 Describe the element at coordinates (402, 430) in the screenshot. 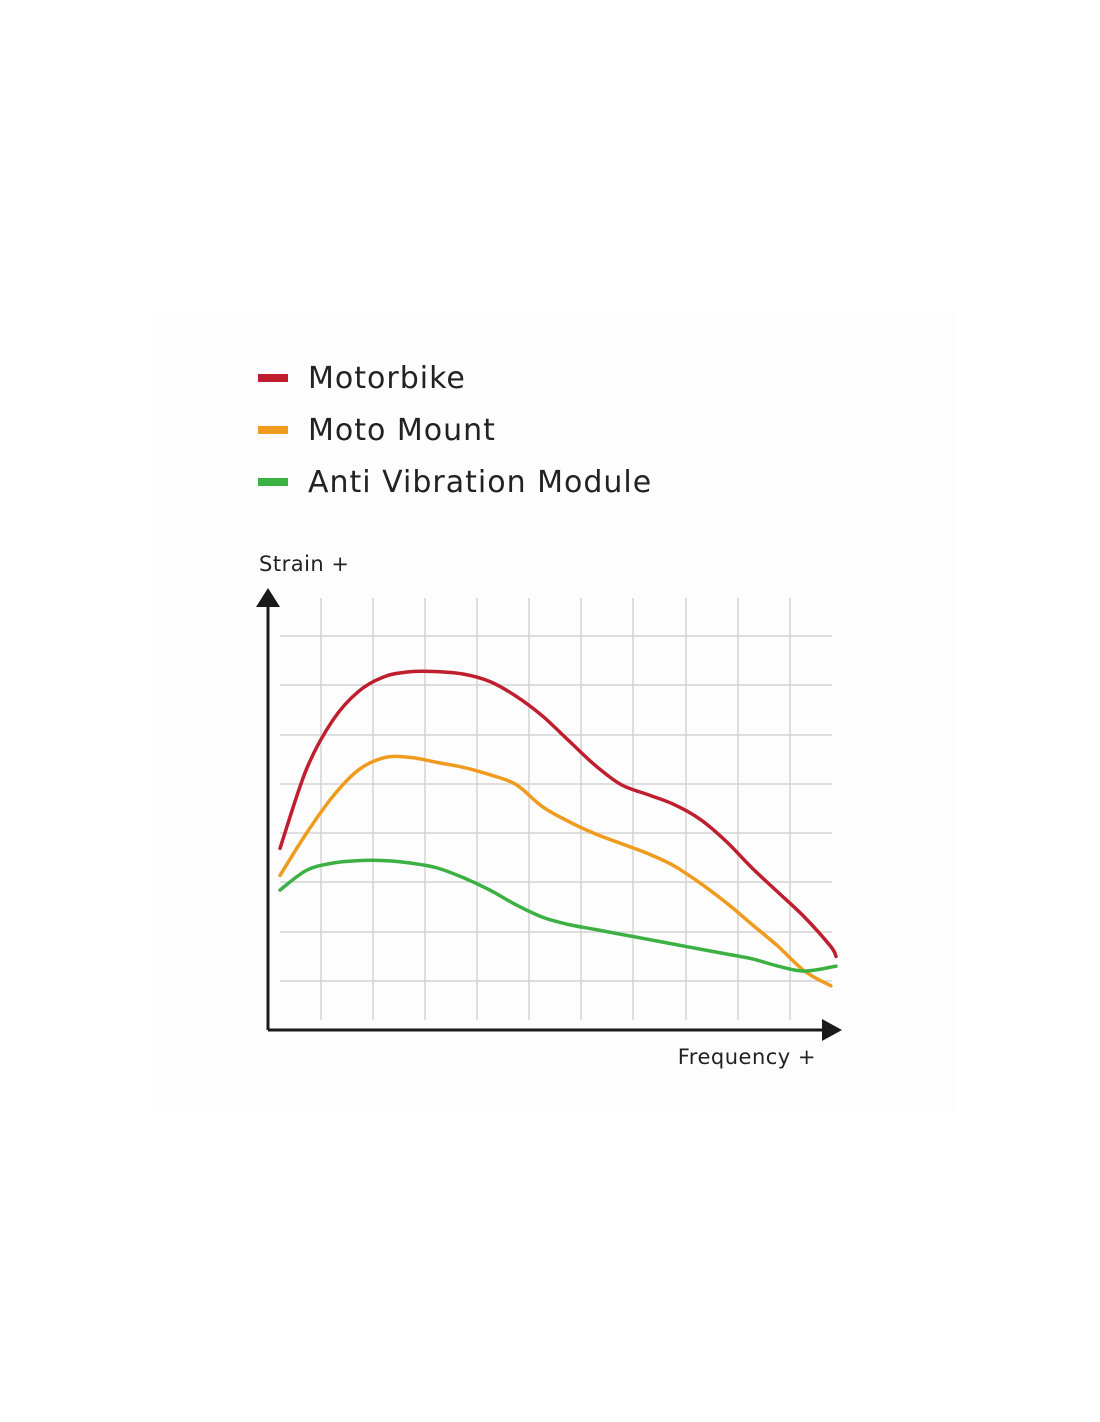

I see `legend-label-moto-mount: Moto Mount` at that location.